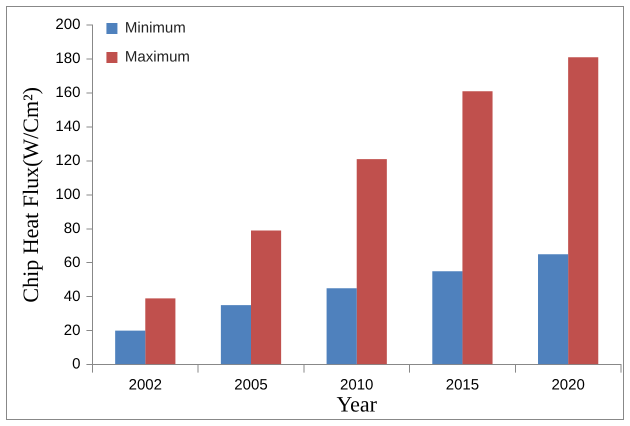  What do you see at coordinates (30, 195) in the screenshot?
I see `y-axis-title: Chip Heat Flux(W/Cm²)` at bounding box center [30, 195].